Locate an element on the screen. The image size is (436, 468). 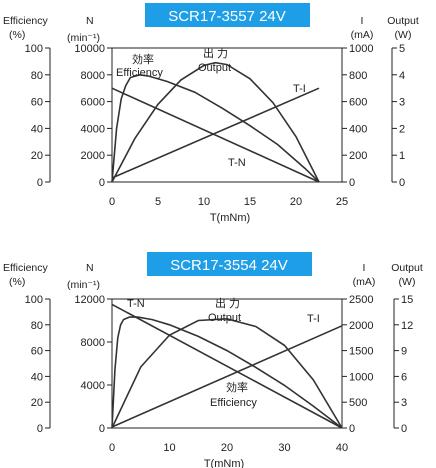
chart-title: SCR17-3554 24V is located at coordinates (229, 265).